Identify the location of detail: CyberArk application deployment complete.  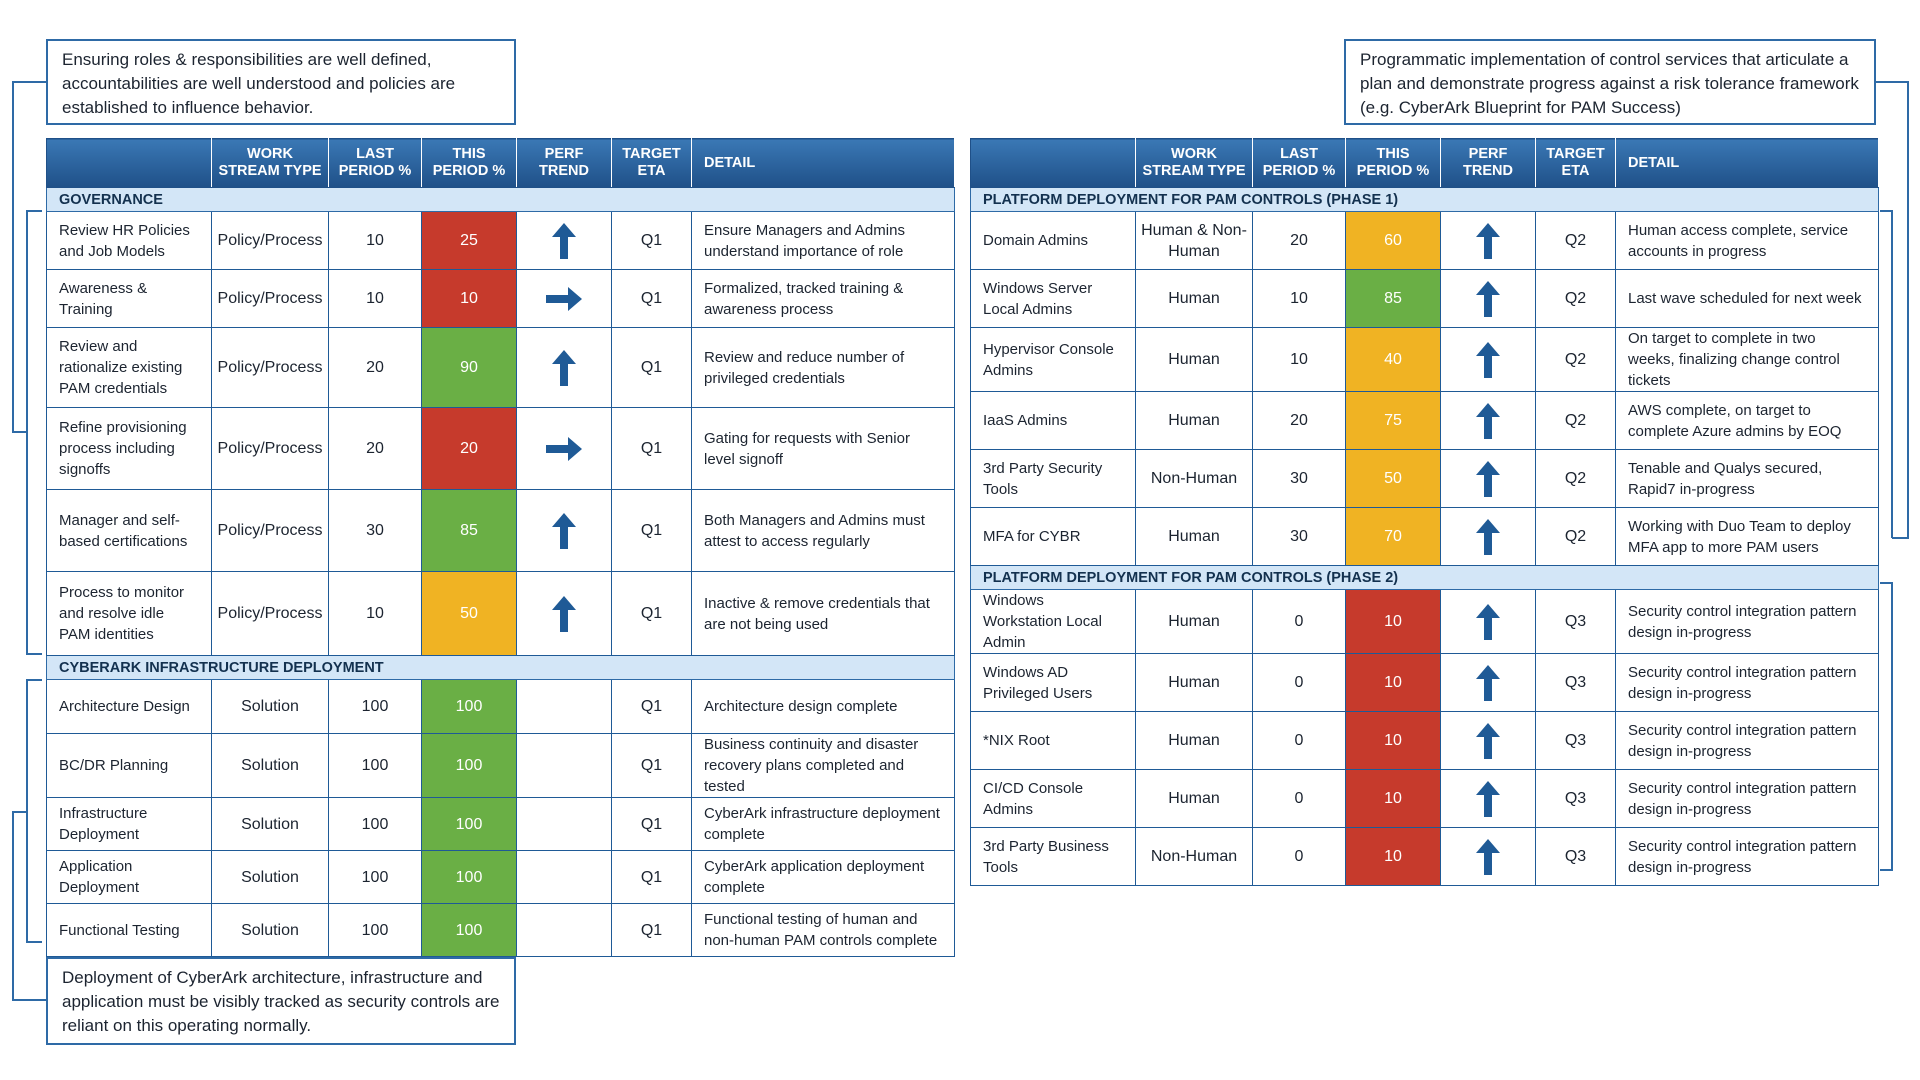
(823, 877).